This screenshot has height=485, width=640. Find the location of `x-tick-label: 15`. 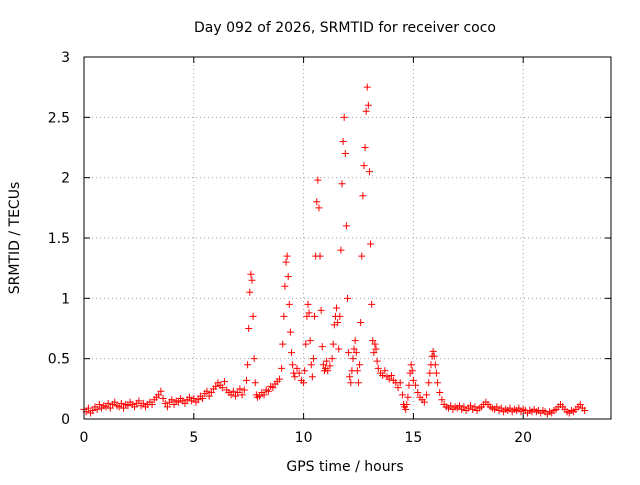

x-tick-label: 15 is located at coordinates (413, 438).